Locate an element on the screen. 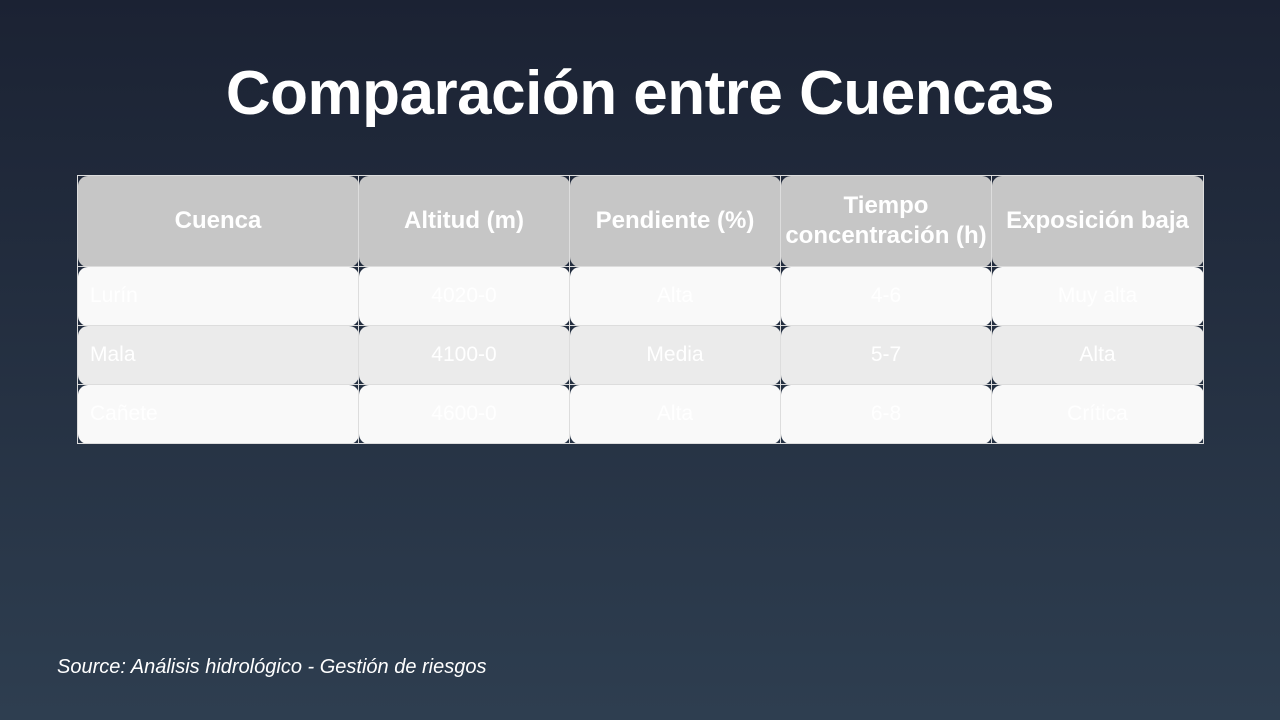  table-cell: 6-8 is located at coordinates (886, 414).